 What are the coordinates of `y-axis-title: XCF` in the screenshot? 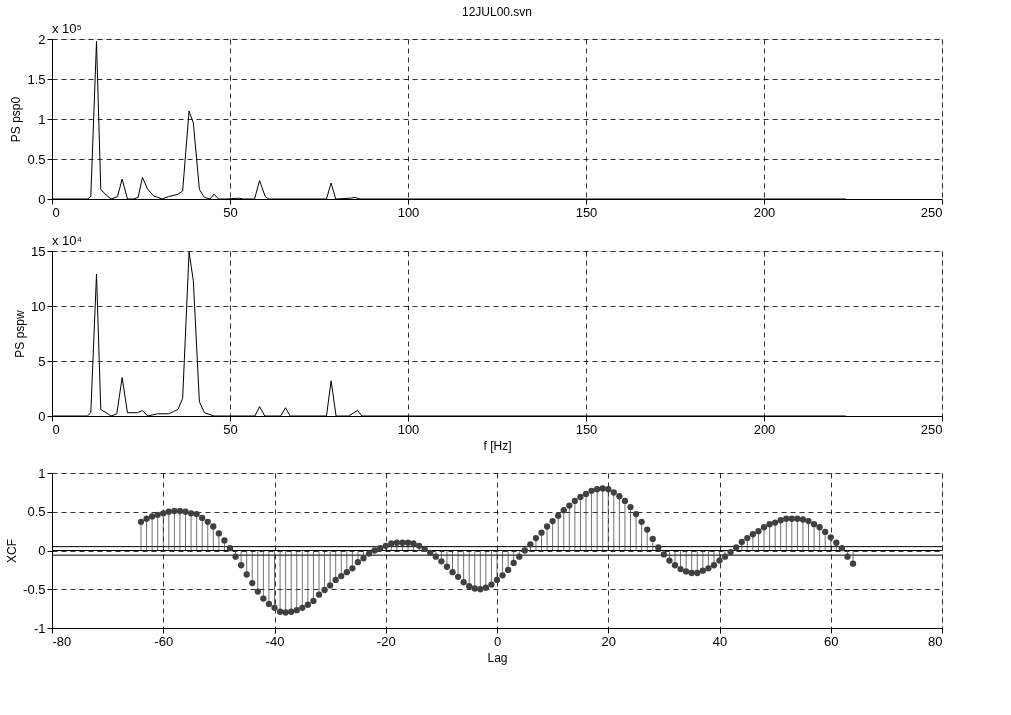 It's located at (12, 551).